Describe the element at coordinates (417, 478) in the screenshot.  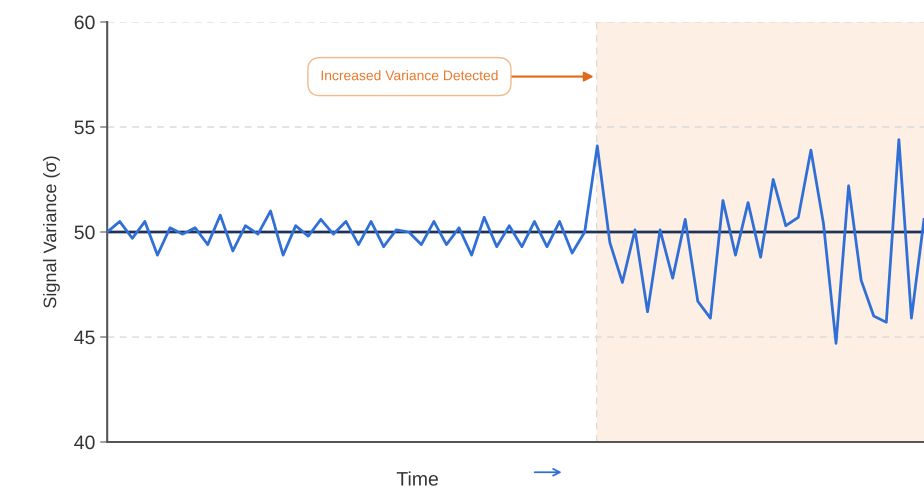
I see `x-axis-title: Time` at that location.